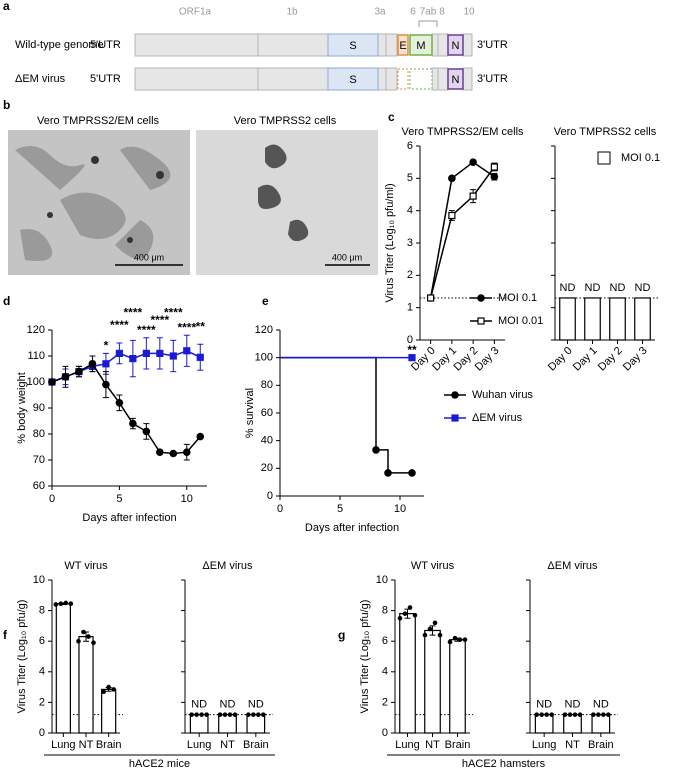  Describe the element at coordinates (39, 408) in the screenshot. I see `y-tick-label: 90` at that location.